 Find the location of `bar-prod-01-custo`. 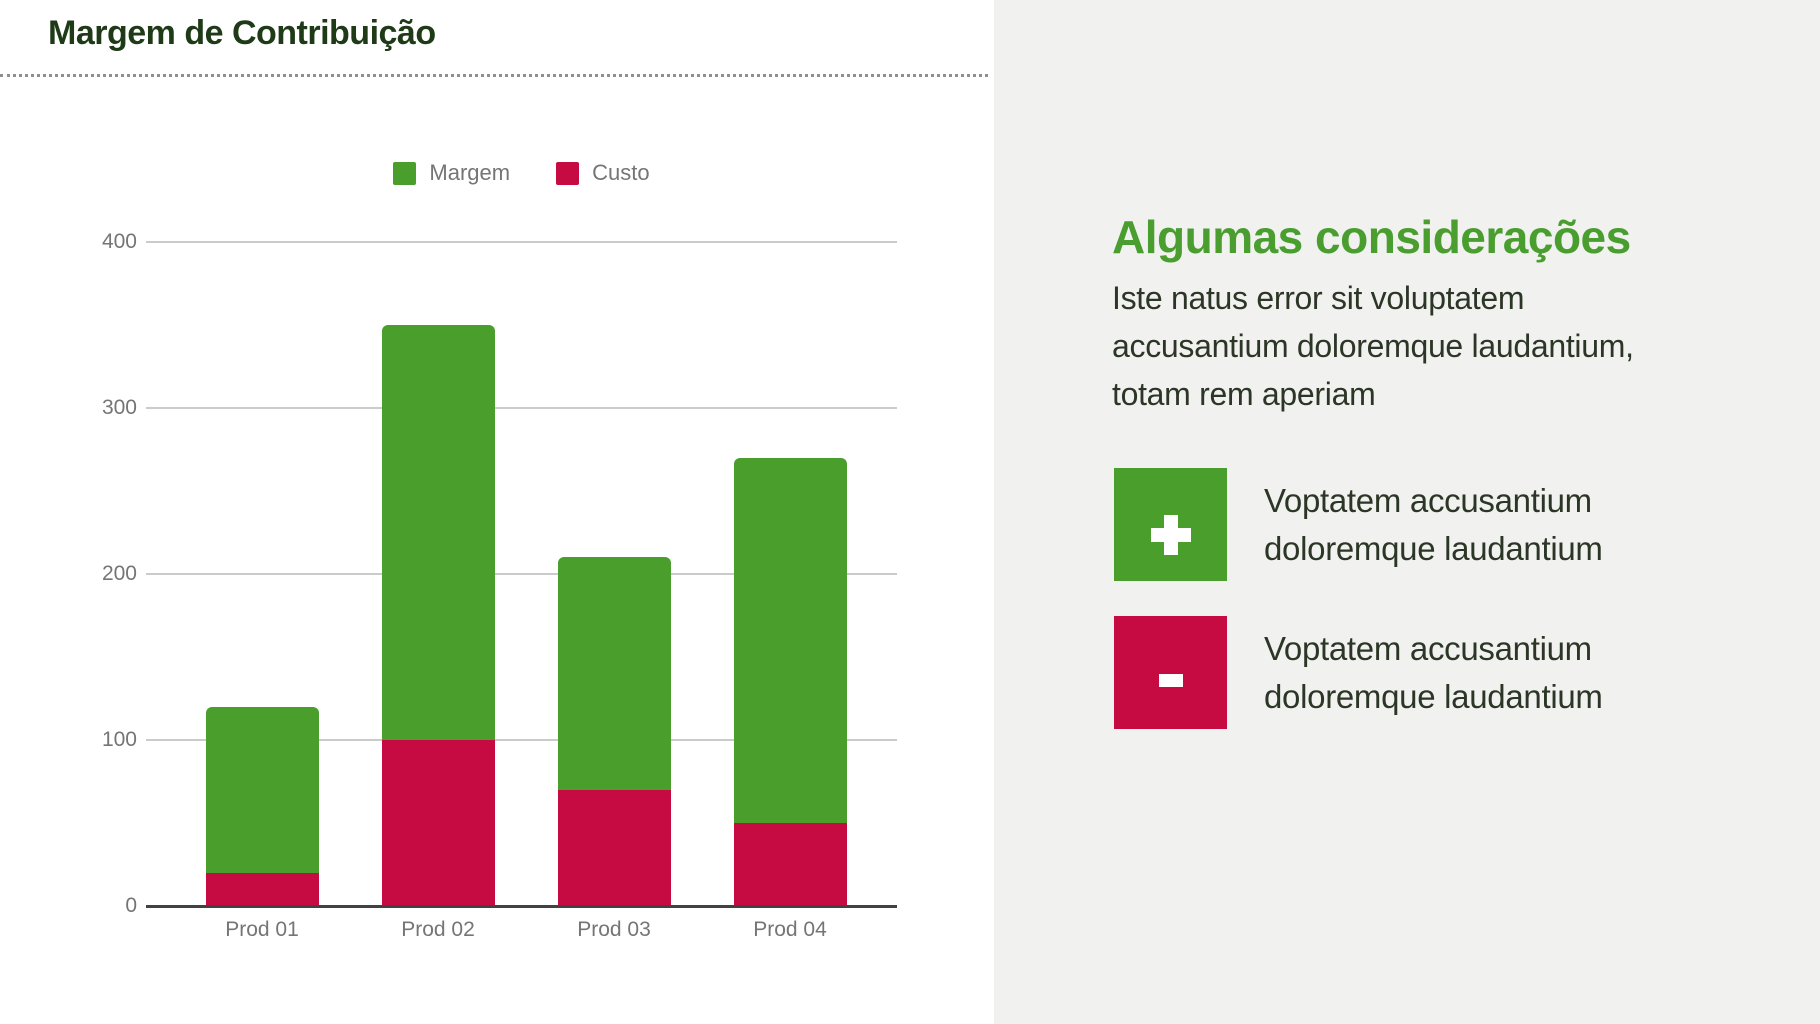

bar-prod-01-custo is located at coordinates (262, 889).